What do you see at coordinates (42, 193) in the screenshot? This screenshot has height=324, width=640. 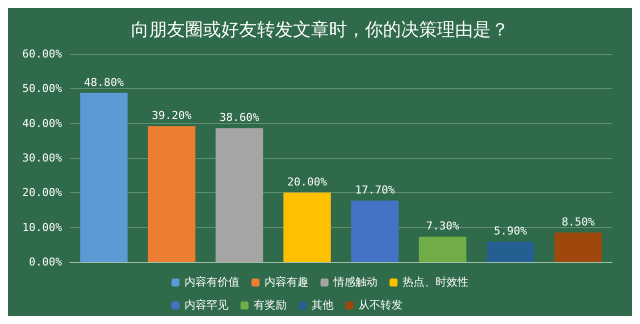 I see `y-tick-label: 20.00%` at bounding box center [42, 193].